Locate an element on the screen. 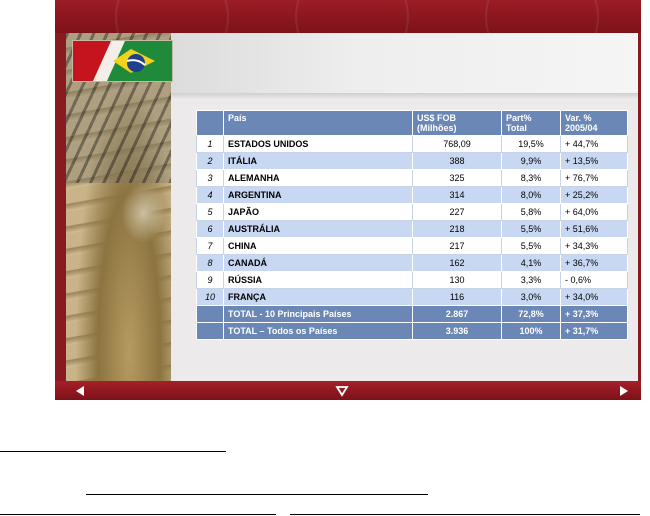 This screenshot has width=650, height=516. table-row: 7 CHINA 217 5,5% + 34,3% is located at coordinates (412, 246).